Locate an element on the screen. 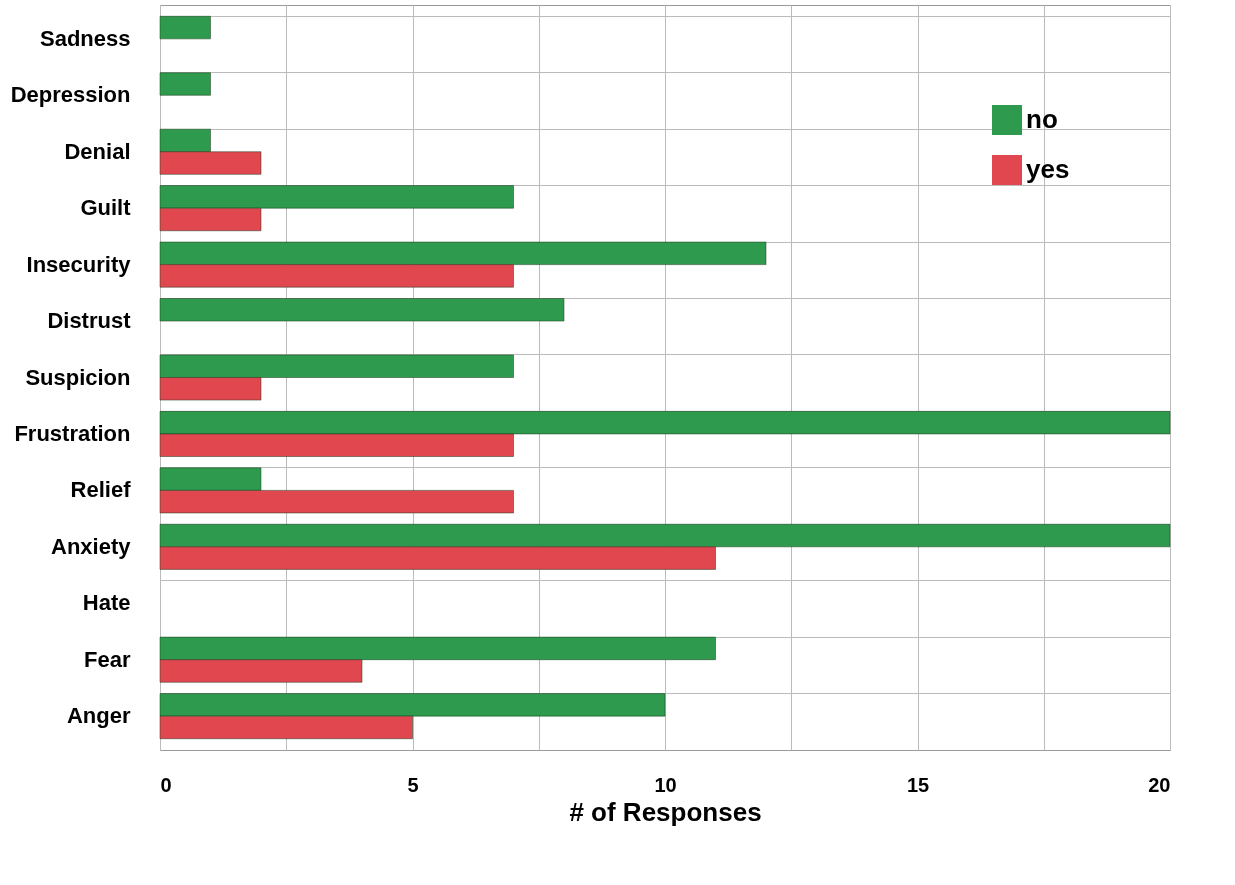 Image resolution: width=1235 pixels, height=885 pixels. y-tick-label: Guilt is located at coordinates (106, 208).